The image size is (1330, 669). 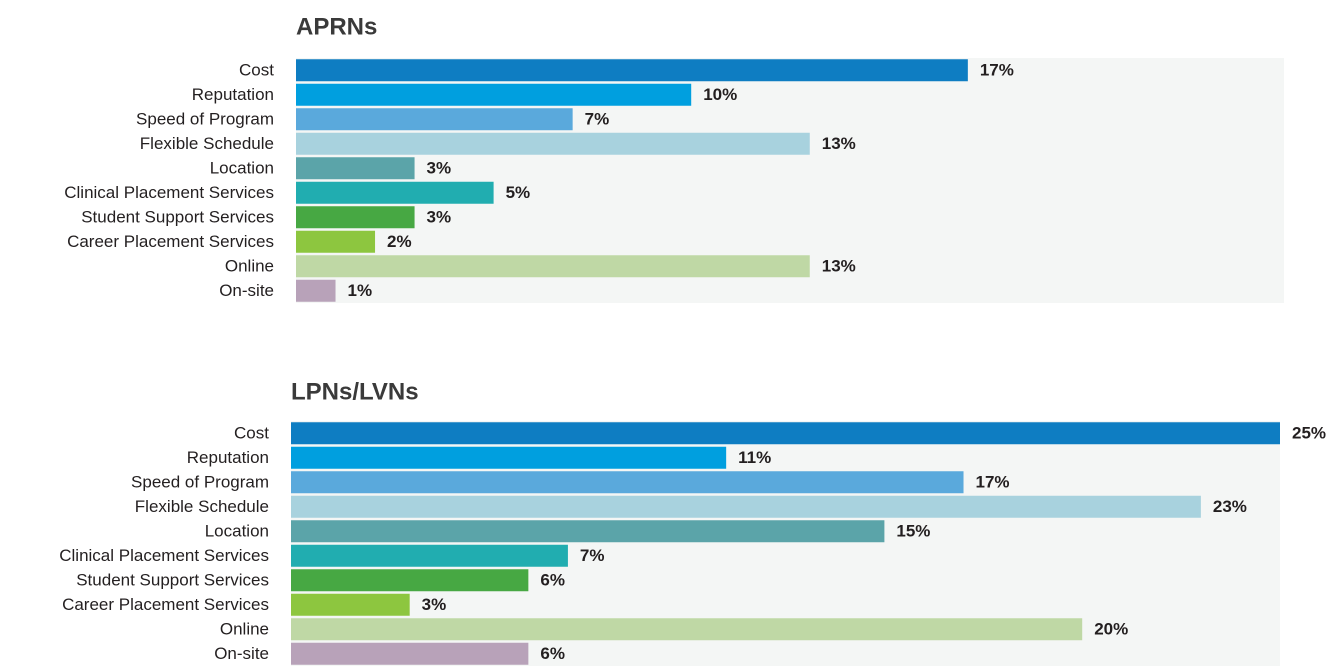 What do you see at coordinates (360, 290) in the screenshot?
I see `value-label: 1%` at bounding box center [360, 290].